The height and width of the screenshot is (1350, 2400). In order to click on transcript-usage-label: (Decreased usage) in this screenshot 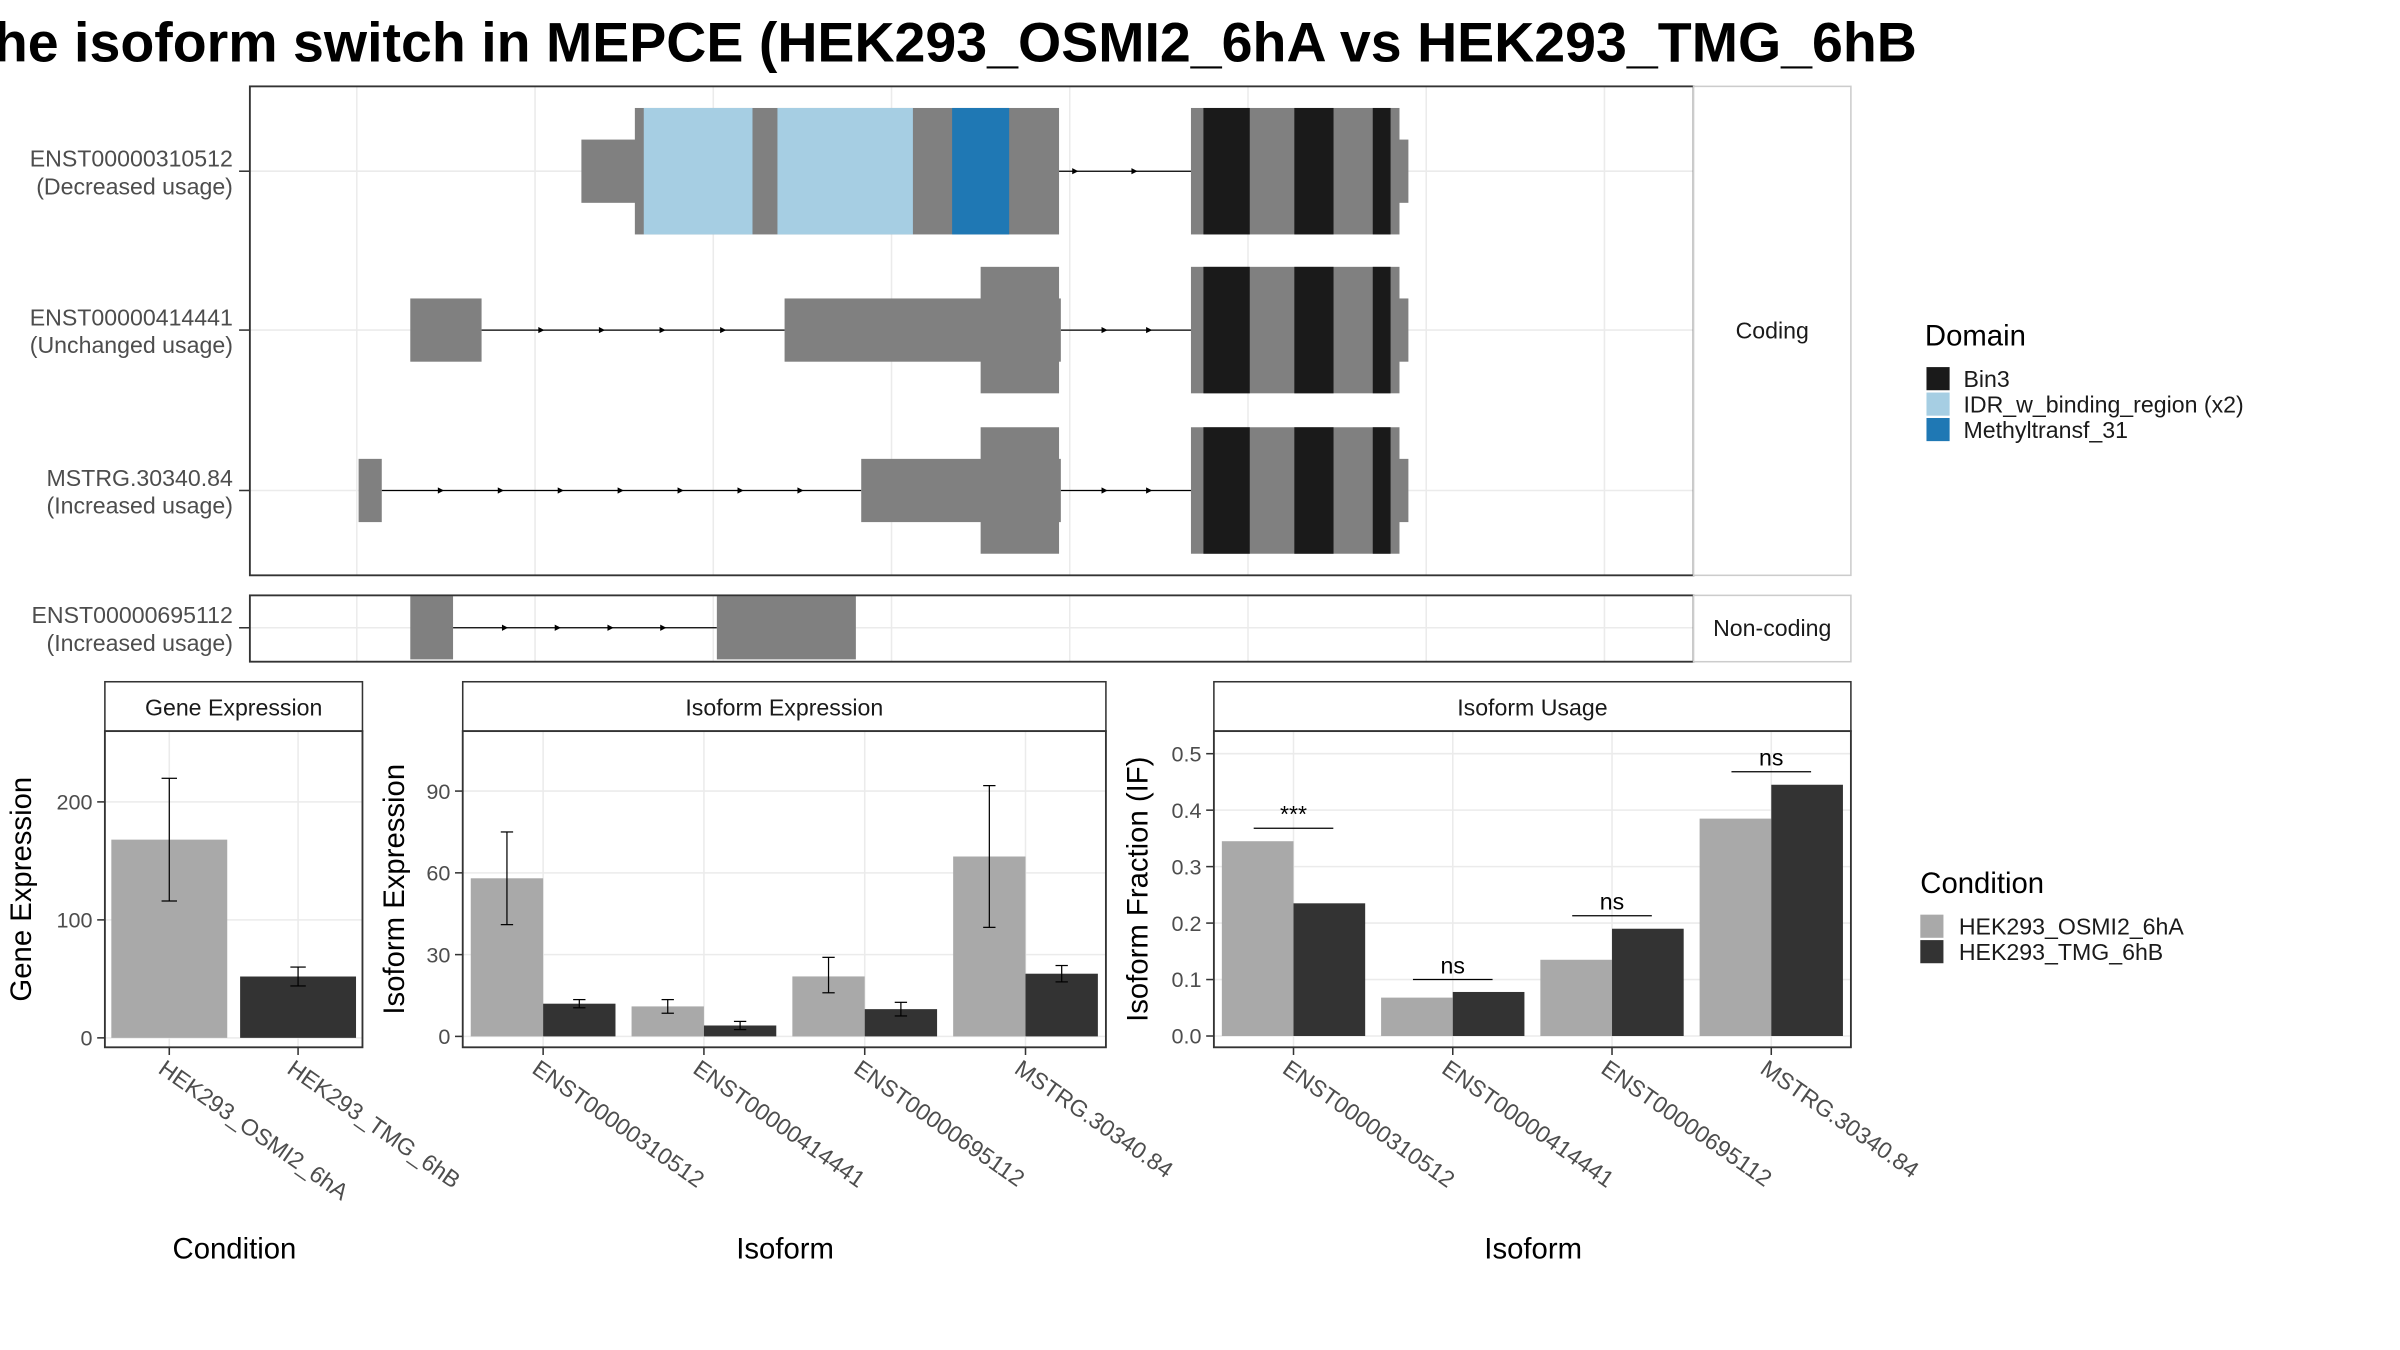, I will do `click(134, 186)`.